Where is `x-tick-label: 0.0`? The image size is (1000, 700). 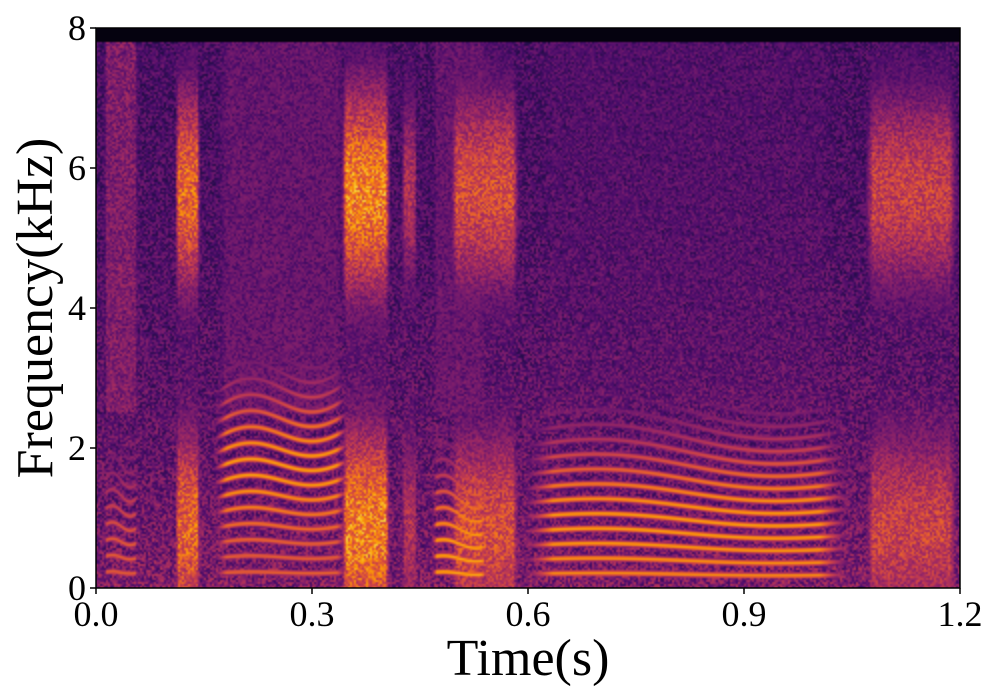
x-tick-label: 0.0 is located at coordinates (96, 614).